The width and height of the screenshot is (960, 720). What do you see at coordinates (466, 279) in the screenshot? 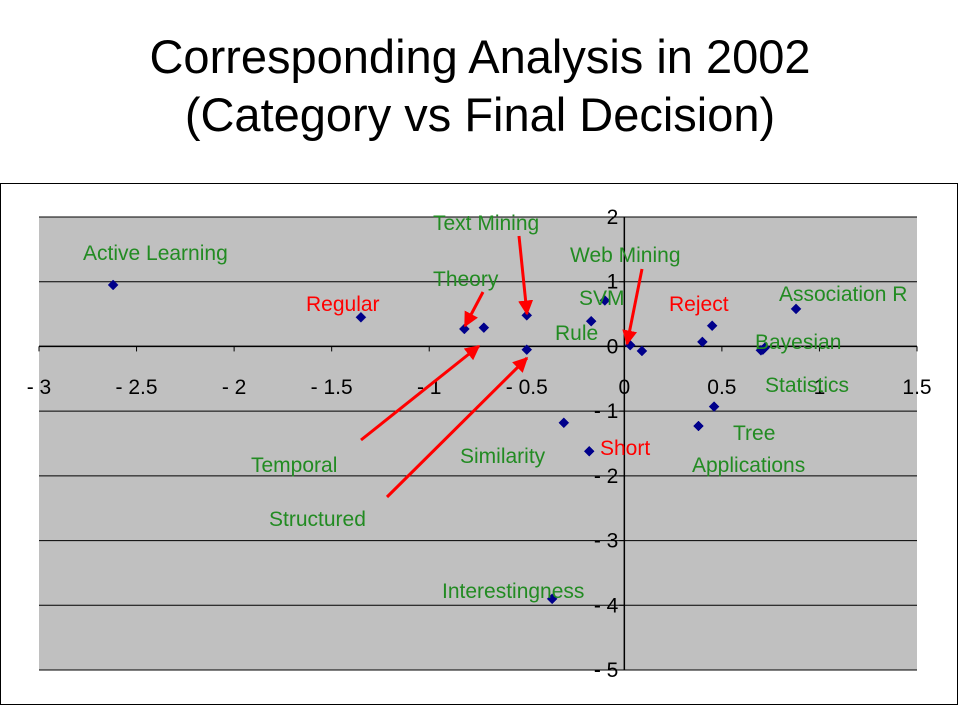
I see `annotation-theory: Theory` at bounding box center [466, 279].